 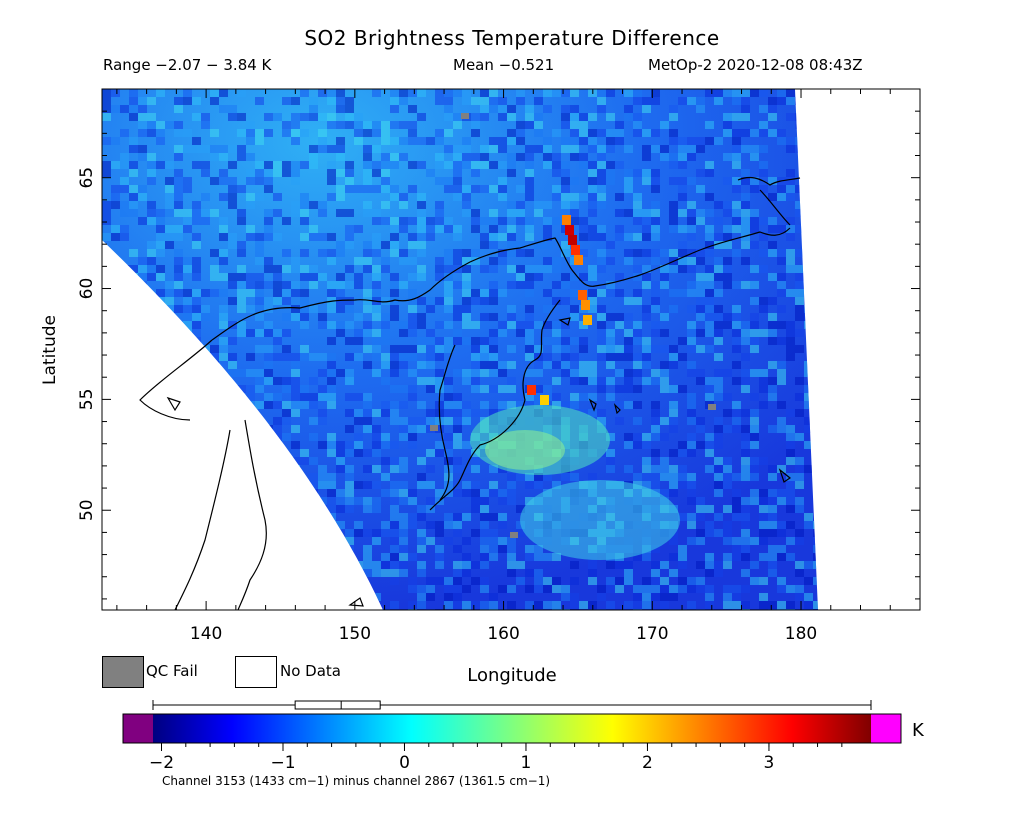 I want to click on colorbar-tick-label: −2, so click(x=161, y=763).